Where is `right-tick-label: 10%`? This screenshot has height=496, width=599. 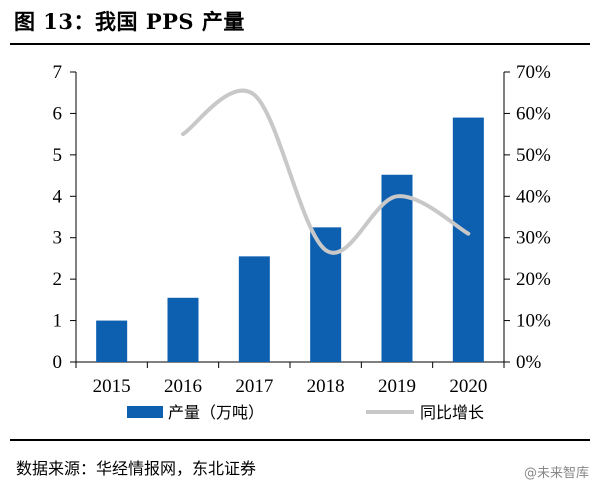 right-tick-label: 10% is located at coordinates (533, 321).